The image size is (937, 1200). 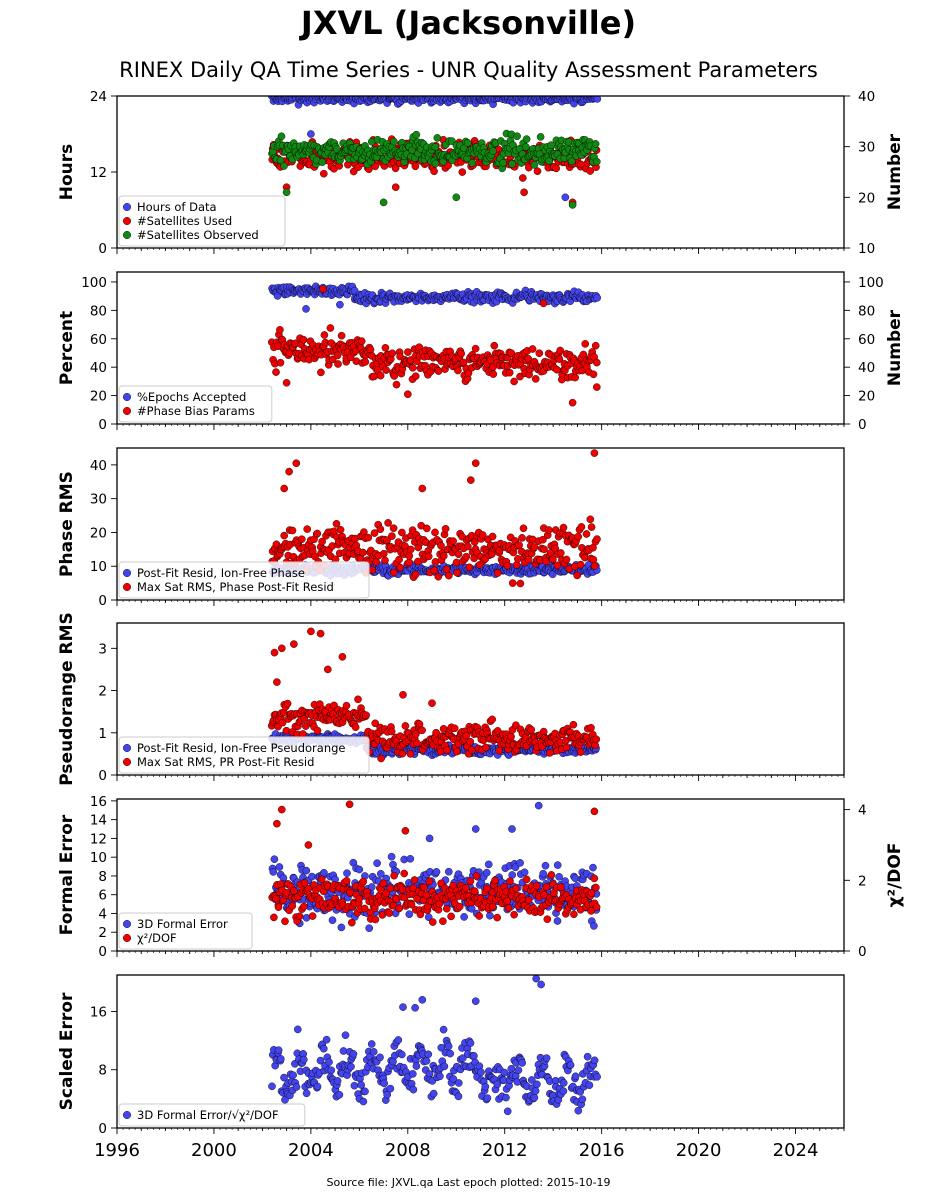 What do you see at coordinates (874, 173) in the screenshot?
I see `y-axis-right: 10 20 30 40 Number` at bounding box center [874, 173].